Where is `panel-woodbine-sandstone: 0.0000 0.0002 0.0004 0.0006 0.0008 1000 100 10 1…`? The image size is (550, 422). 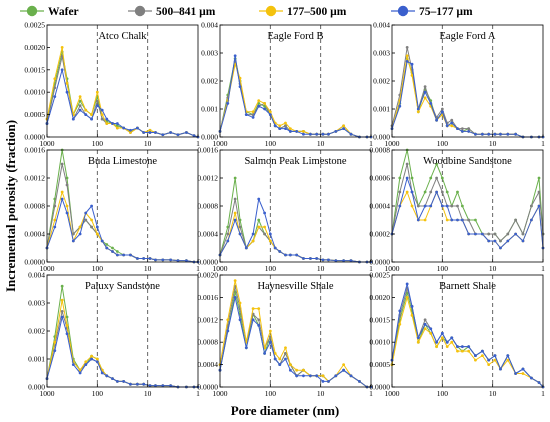 panel-woodbine-sandstone: 0.0000 0.0002 0.0004 0.0006 0.0008 1000 100 10 1… is located at coordinates (457, 210).